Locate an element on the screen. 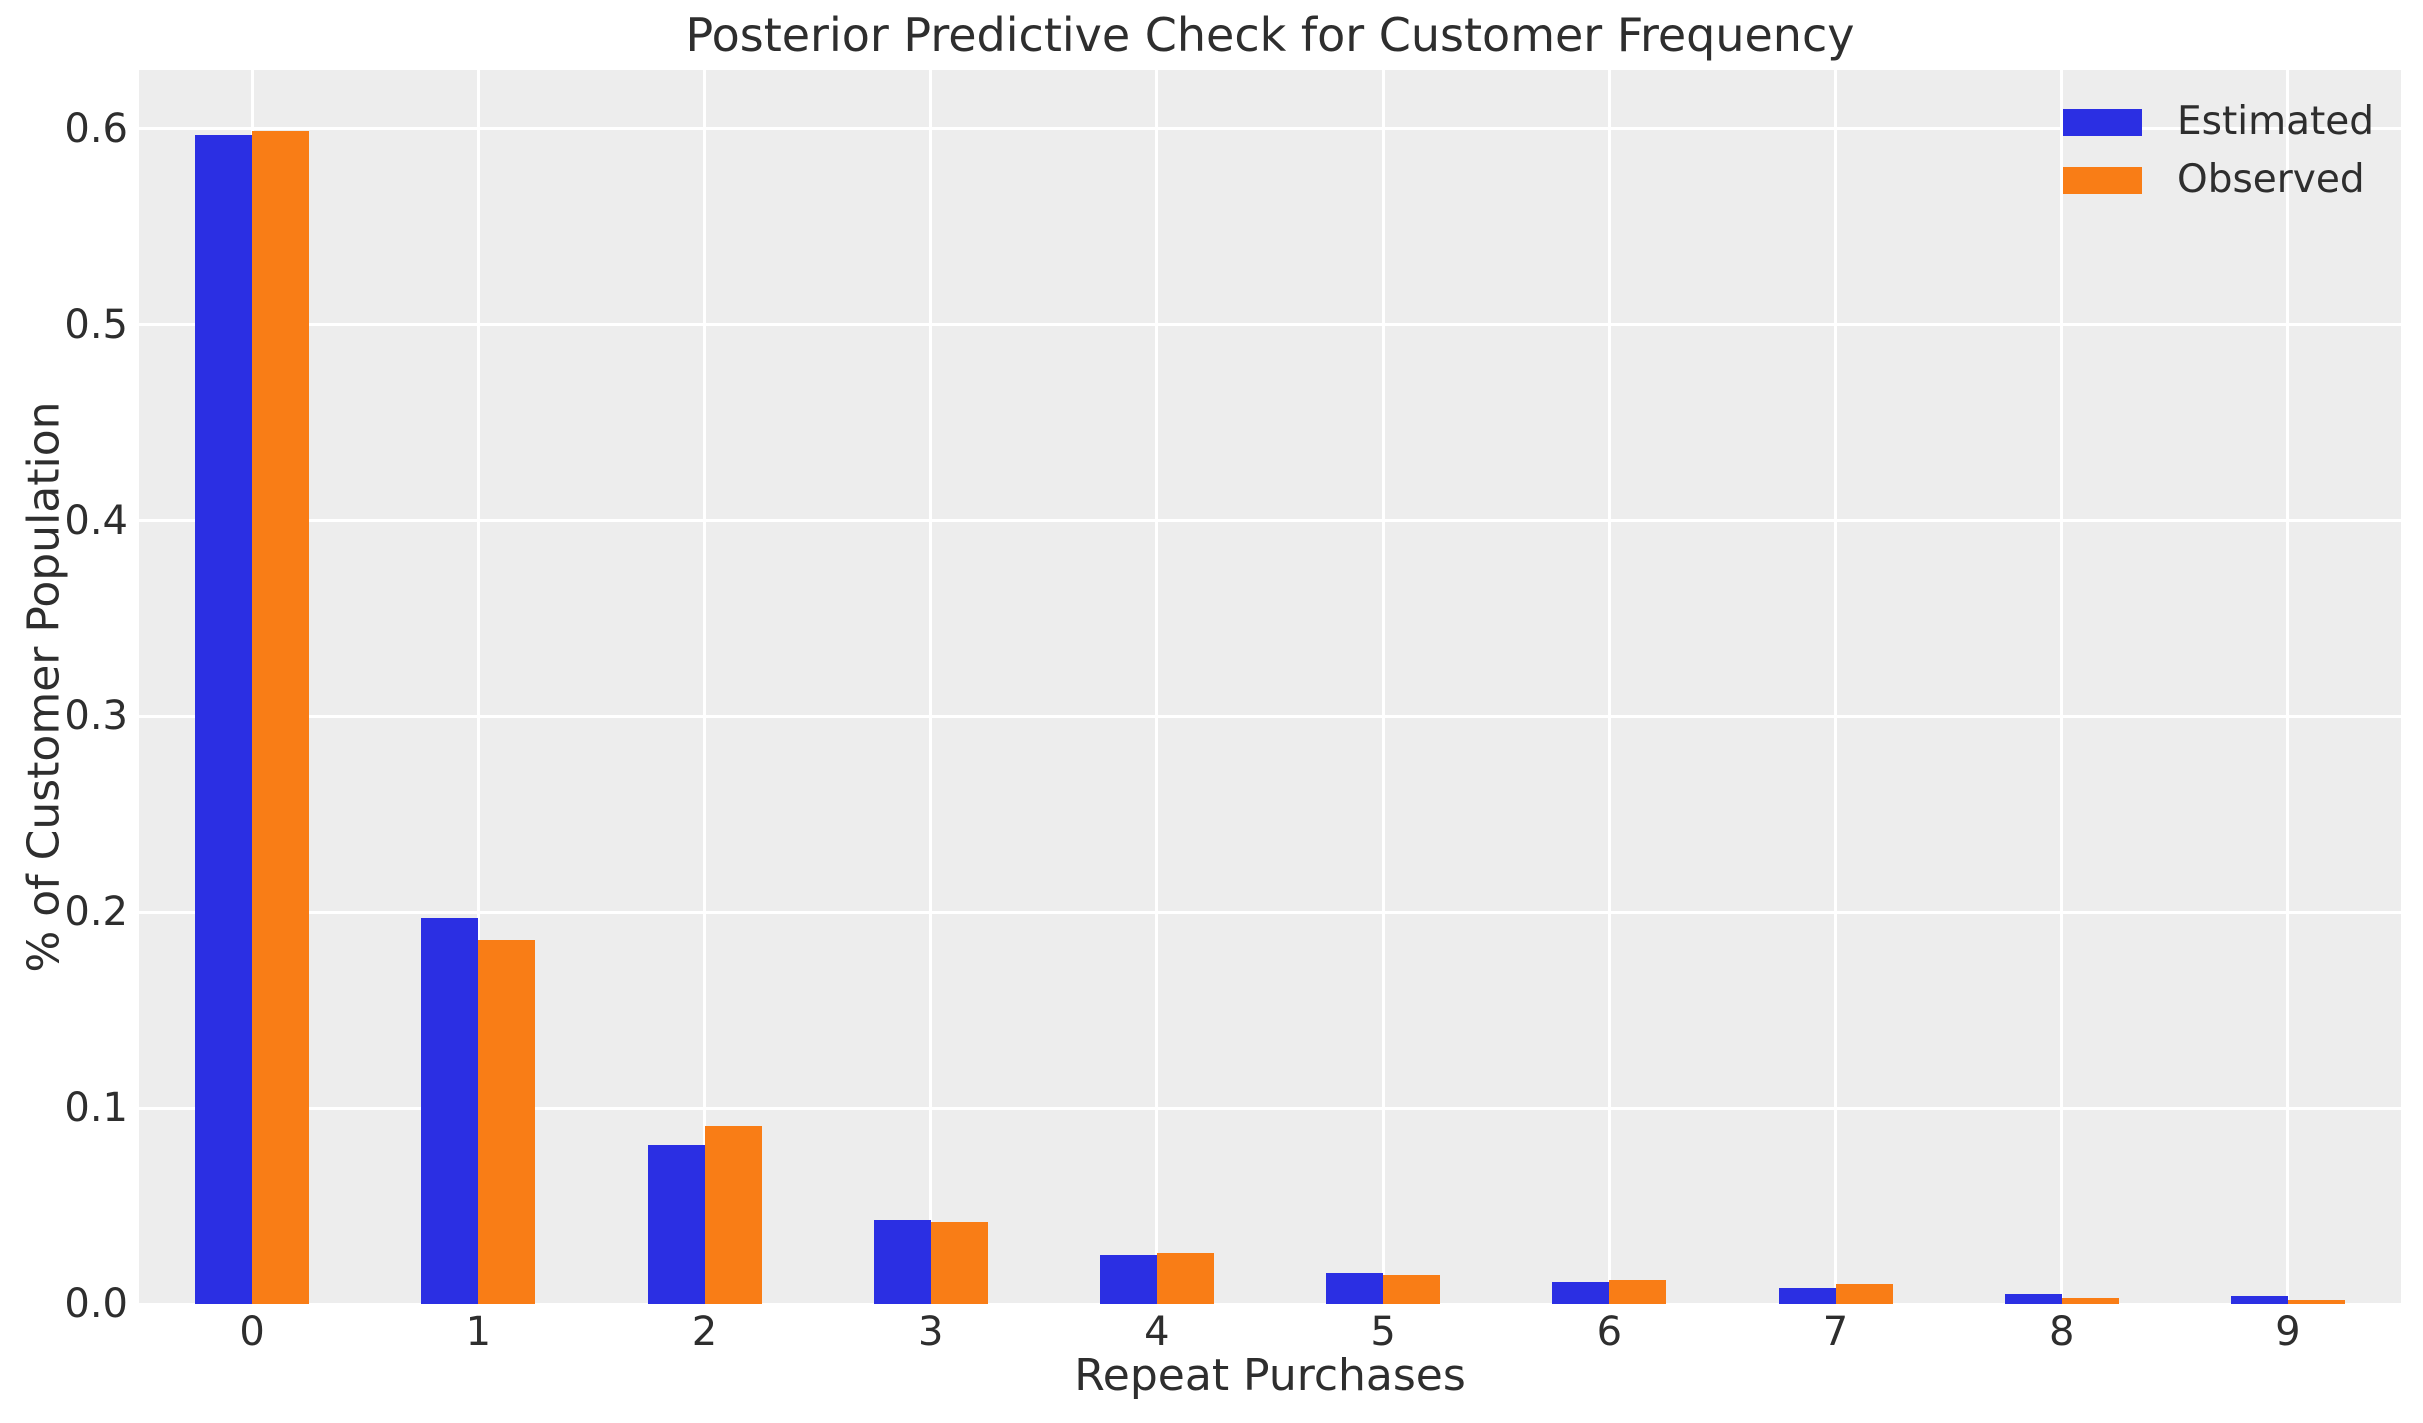  legend-item: Estimated is located at coordinates (2218, 122).